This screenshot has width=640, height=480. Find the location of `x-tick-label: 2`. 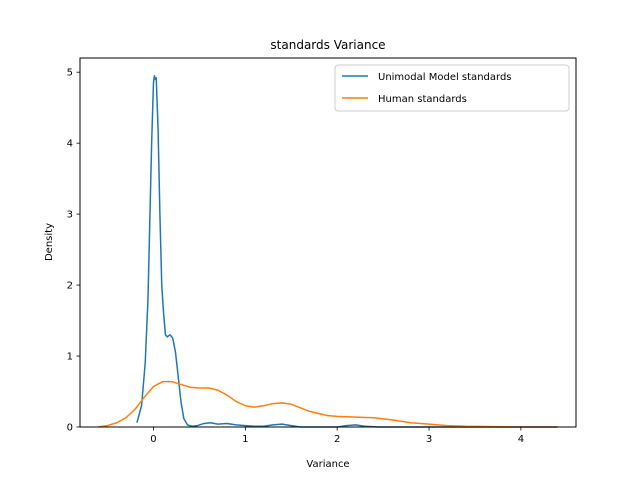

x-tick-label: 2 is located at coordinates (337, 439).